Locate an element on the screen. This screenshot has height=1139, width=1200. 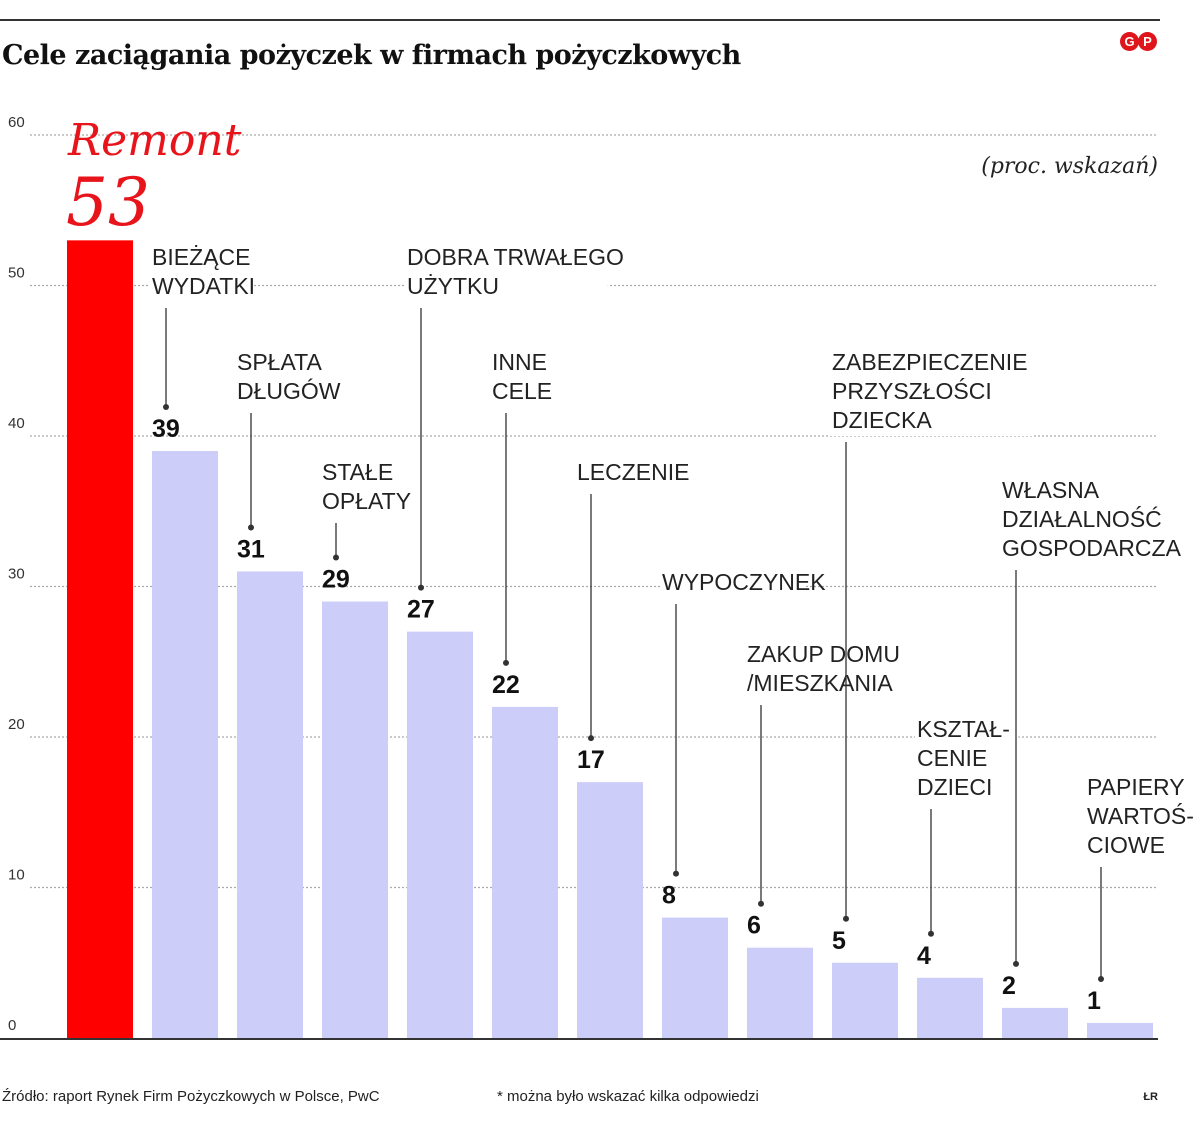
category-label: OPŁATY is located at coordinates (366, 501).